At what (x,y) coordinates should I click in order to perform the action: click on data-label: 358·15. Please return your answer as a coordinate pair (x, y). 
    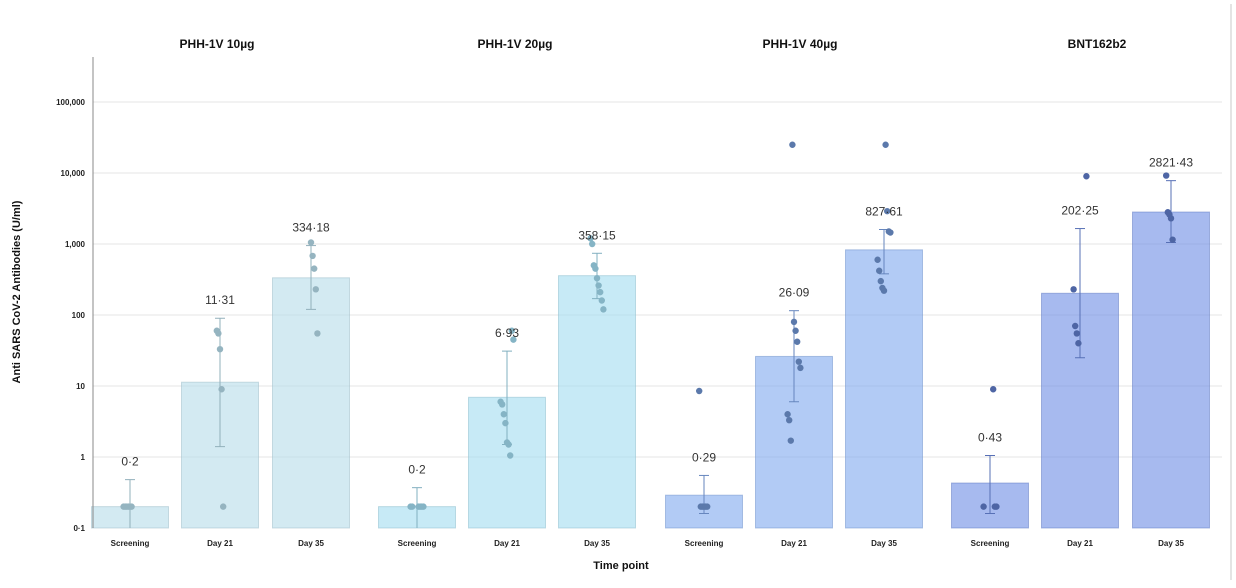
    Looking at the image, I should click on (597, 235).